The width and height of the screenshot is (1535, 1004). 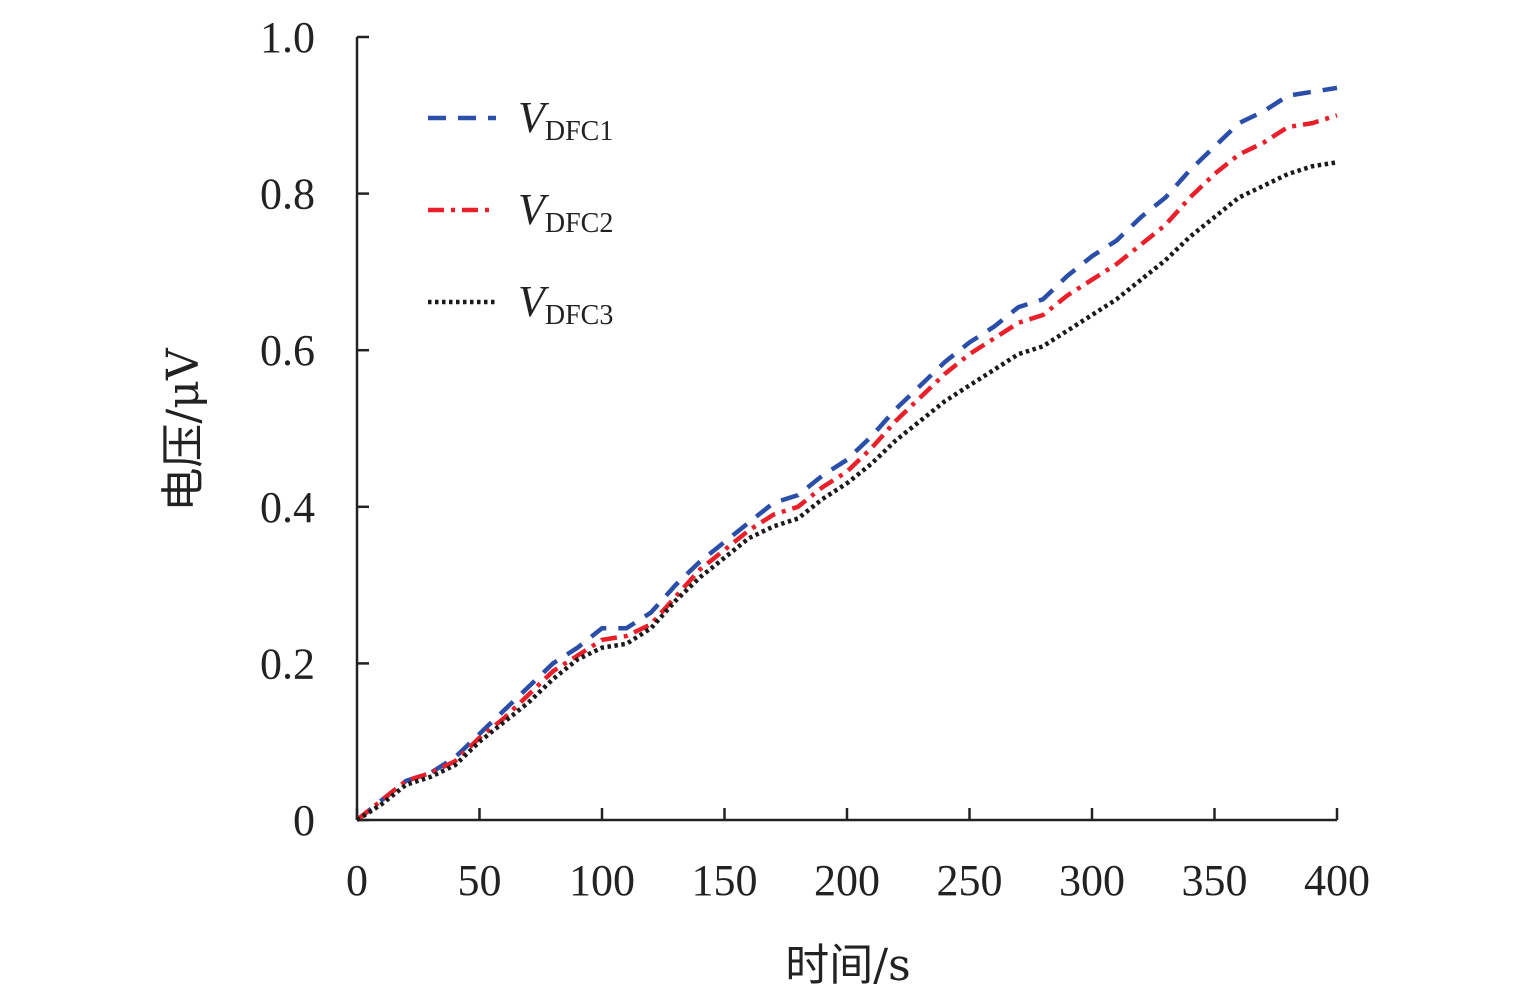 I want to click on x-tick-label: 300, so click(x=1092, y=880).